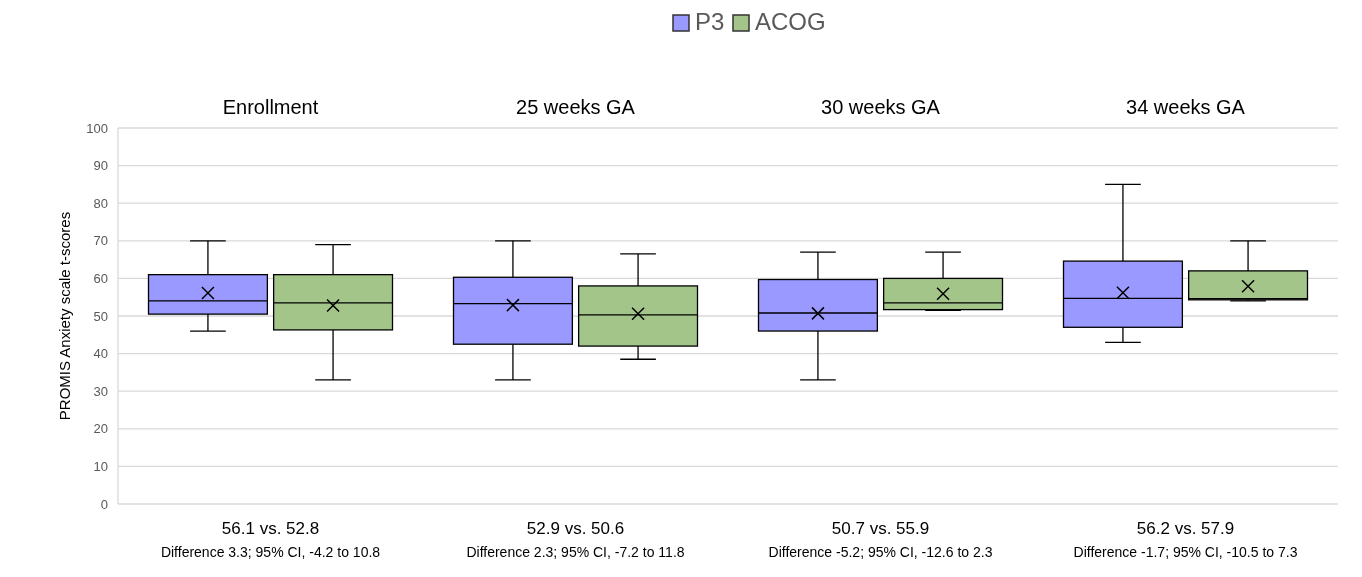 The image size is (1362, 577). I want to click on y-tick-label: 80, so click(100, 203).